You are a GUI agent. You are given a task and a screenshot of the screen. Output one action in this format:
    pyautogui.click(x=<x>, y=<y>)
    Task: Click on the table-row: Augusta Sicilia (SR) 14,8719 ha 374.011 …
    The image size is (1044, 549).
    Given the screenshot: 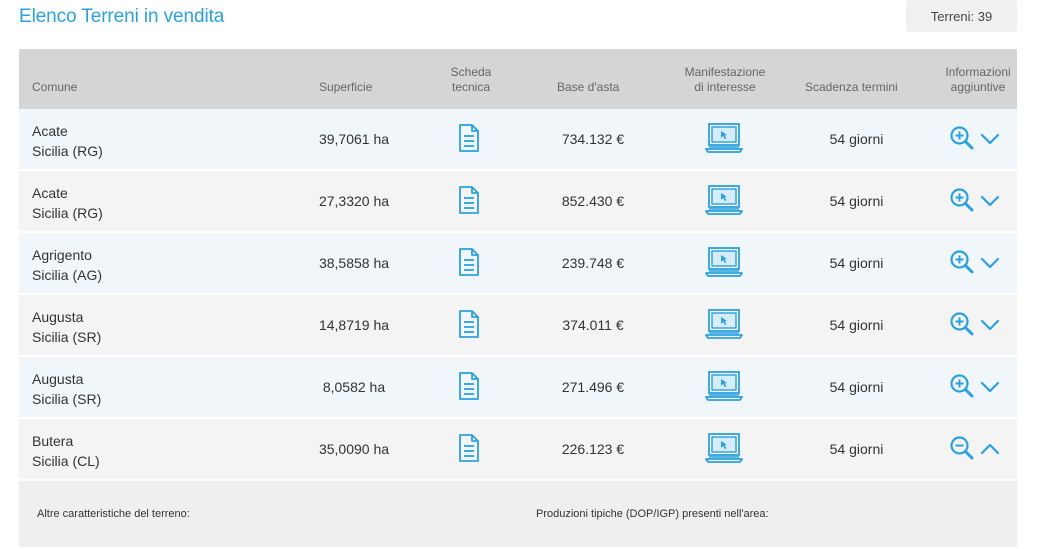 What is the action you would take?
    pyautogui.click(x=518, y=326)
    